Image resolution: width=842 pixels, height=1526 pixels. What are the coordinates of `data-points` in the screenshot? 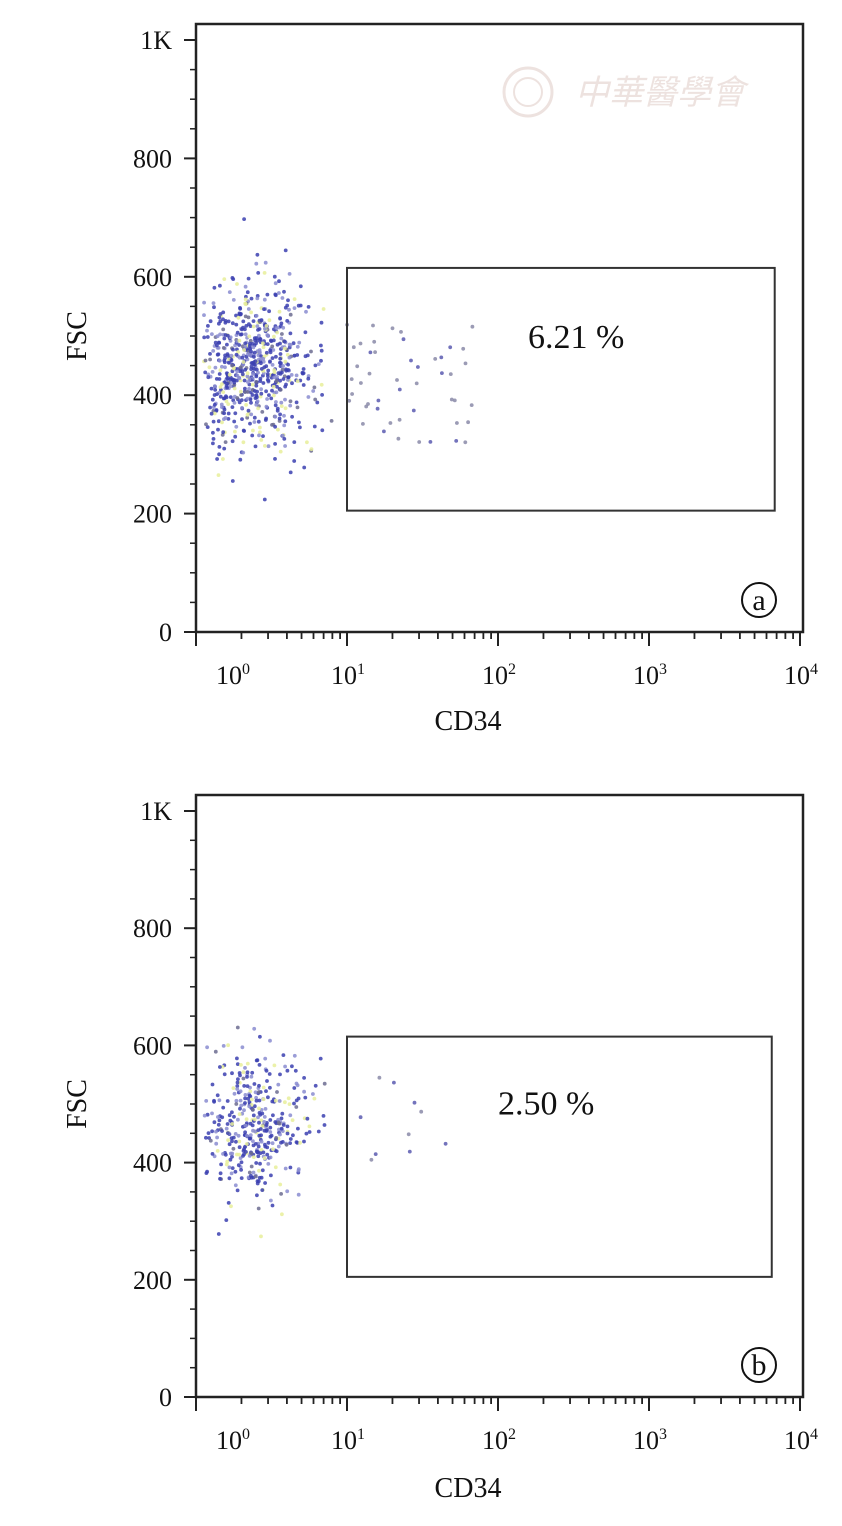 It's located at (338, 359).